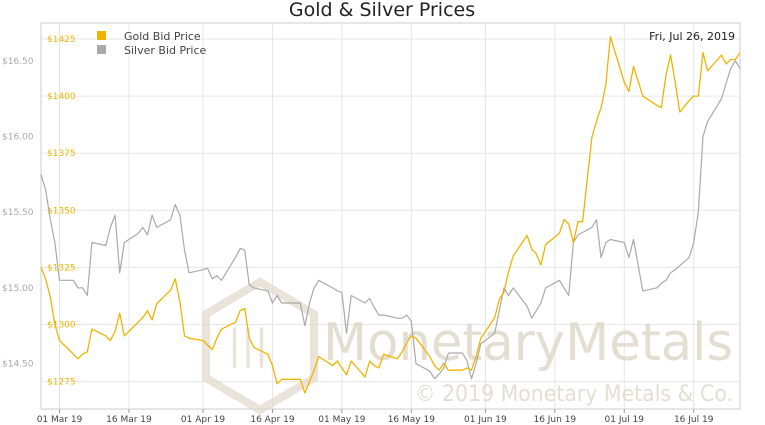  What do you see at coordinates (101, 35) in the screenshot?
I see `legend-swatch-gold` at bounding box center [101, 35].